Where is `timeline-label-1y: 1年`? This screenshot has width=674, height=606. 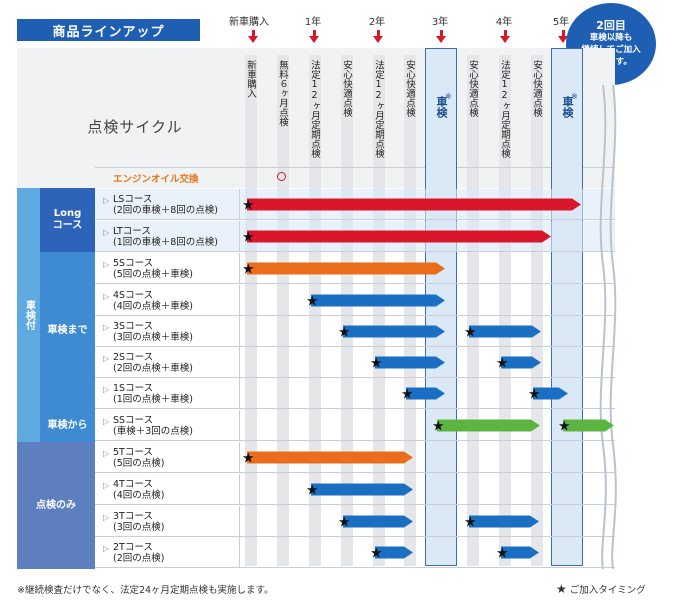 timeline-label-1y: 1年 is located at coordinates (313, 22).